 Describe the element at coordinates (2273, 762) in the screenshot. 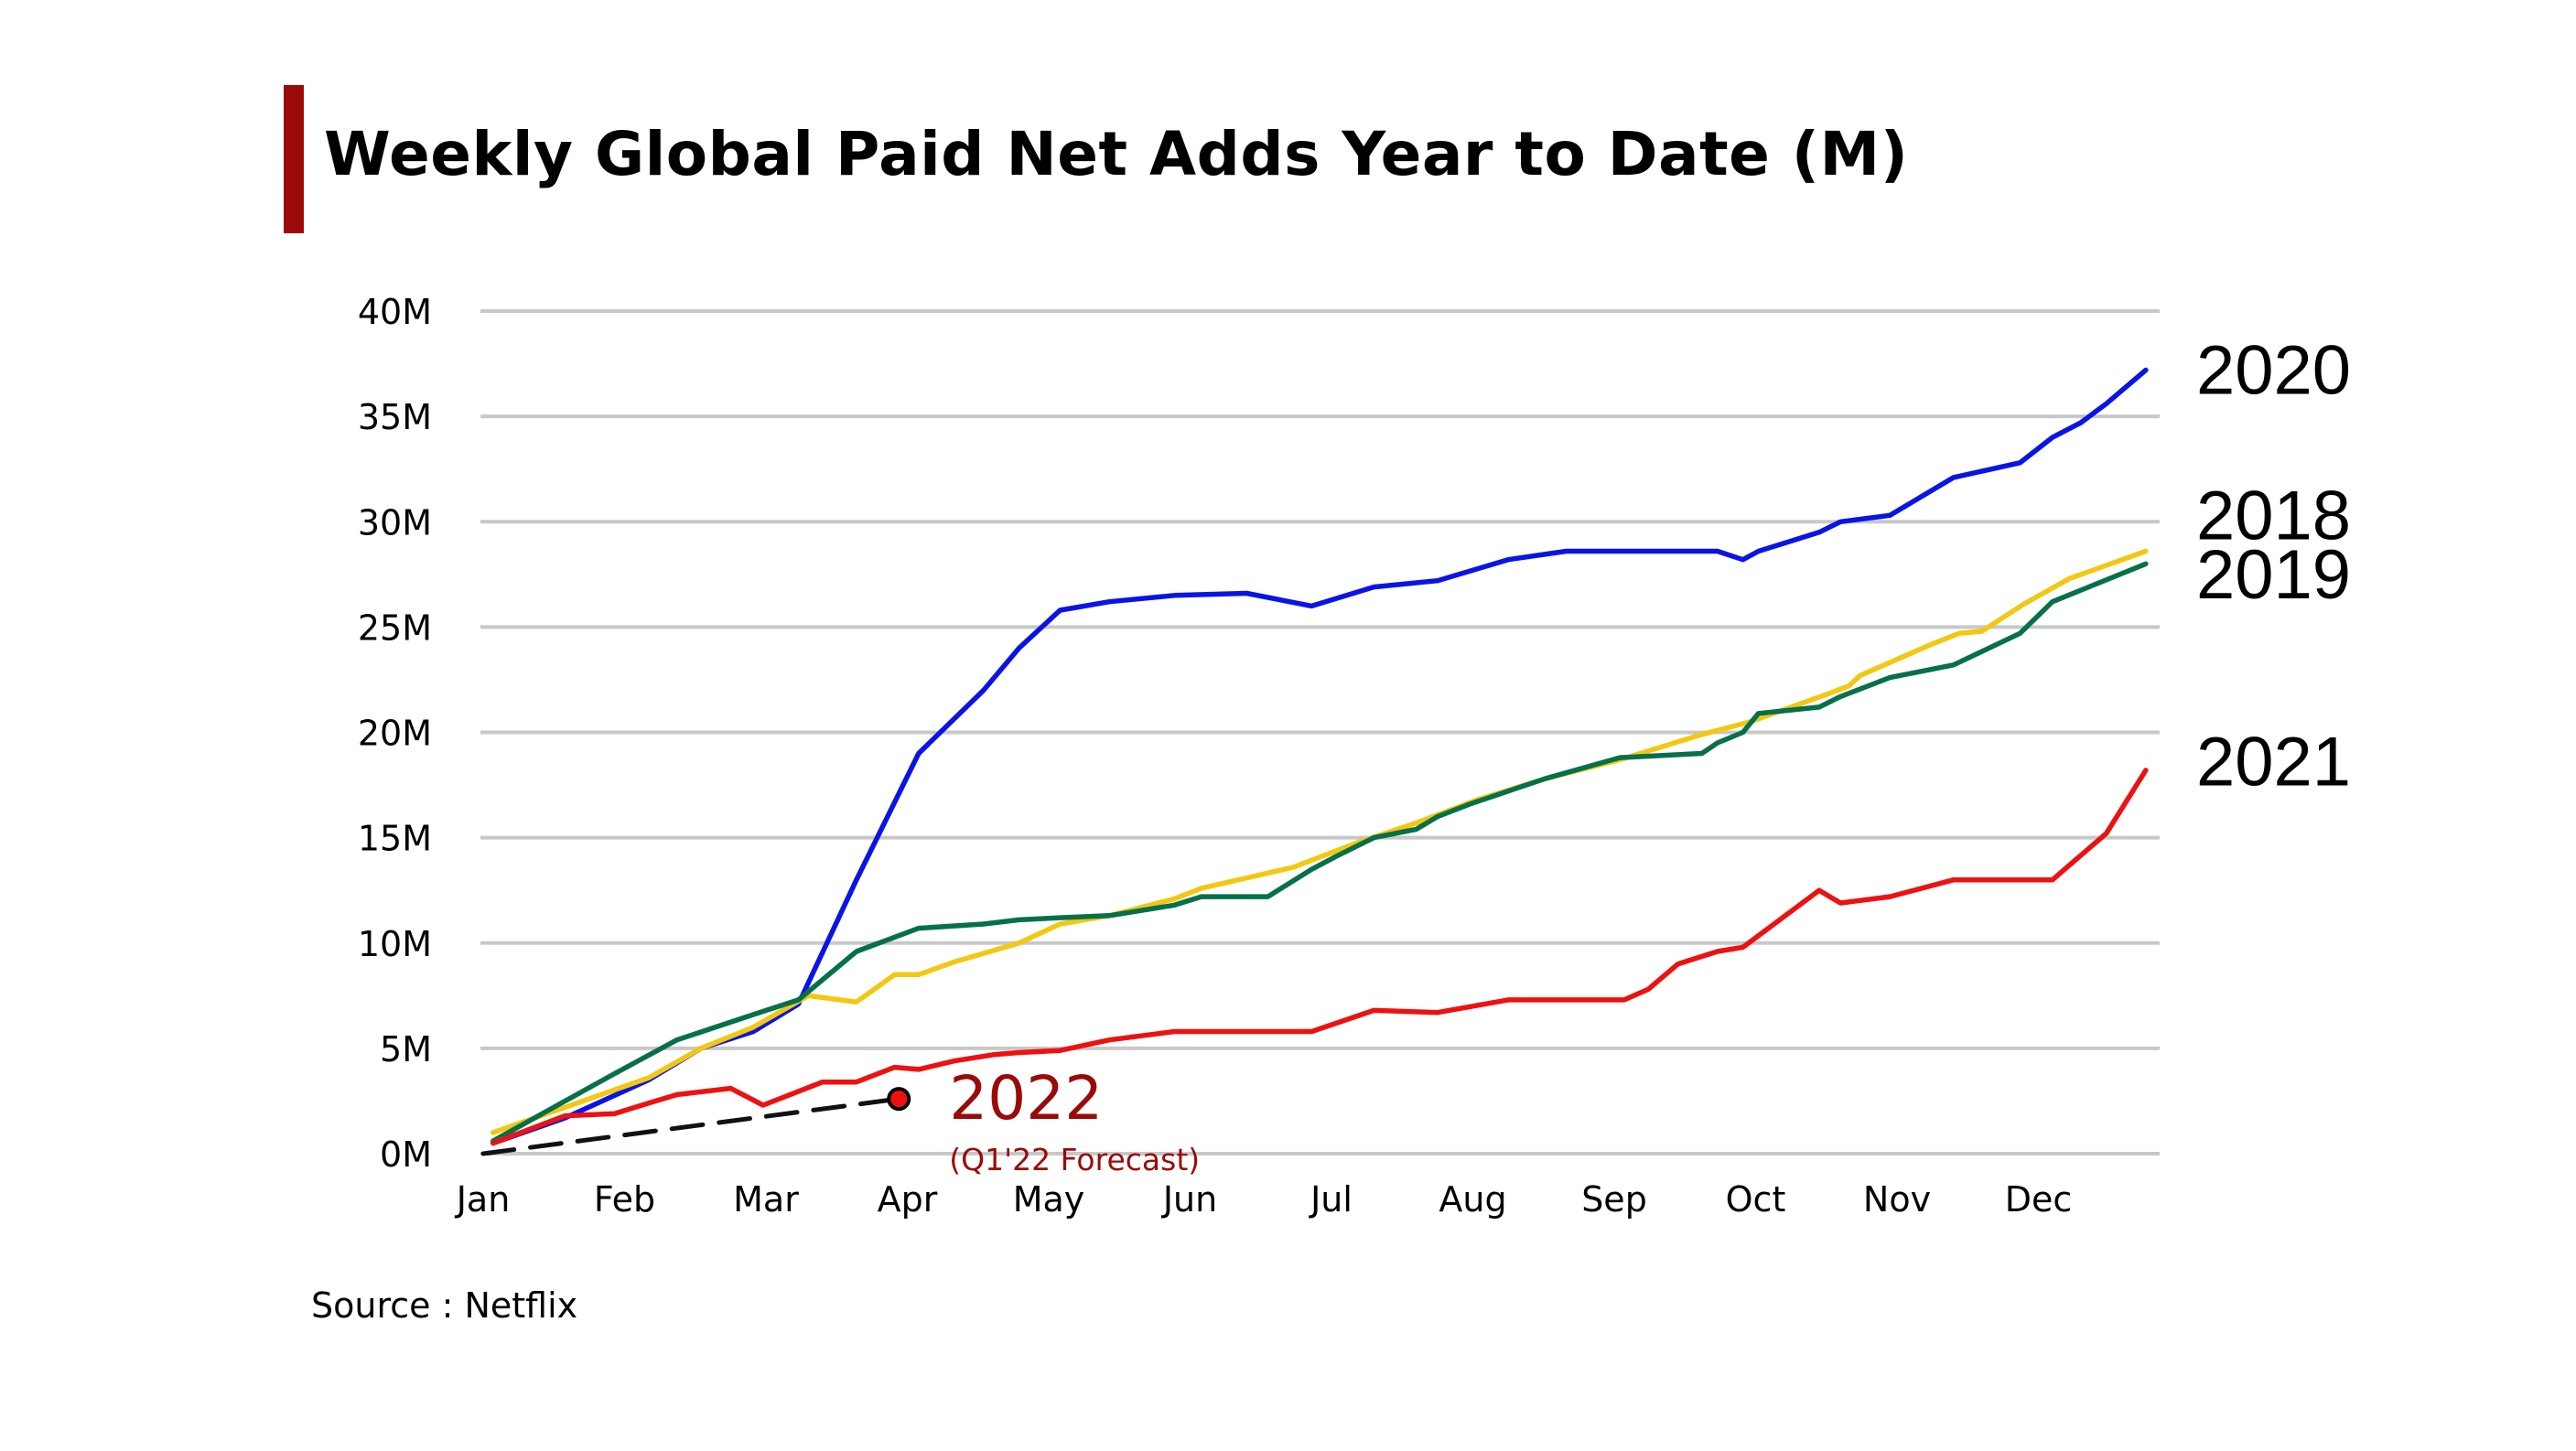

I see `series-label-2021: 2021` at that location.